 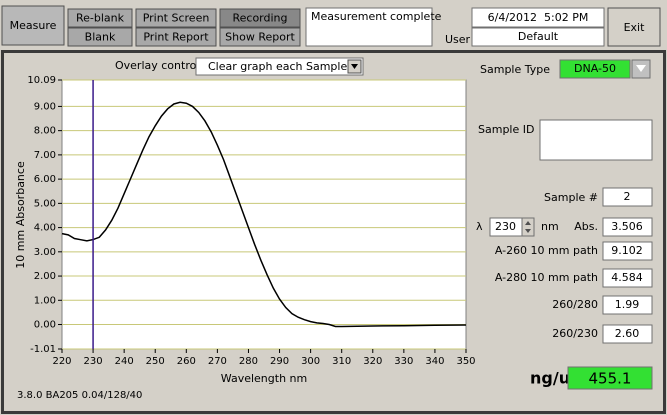 I want to click on sample-type-box, so click(x=595, y=69).